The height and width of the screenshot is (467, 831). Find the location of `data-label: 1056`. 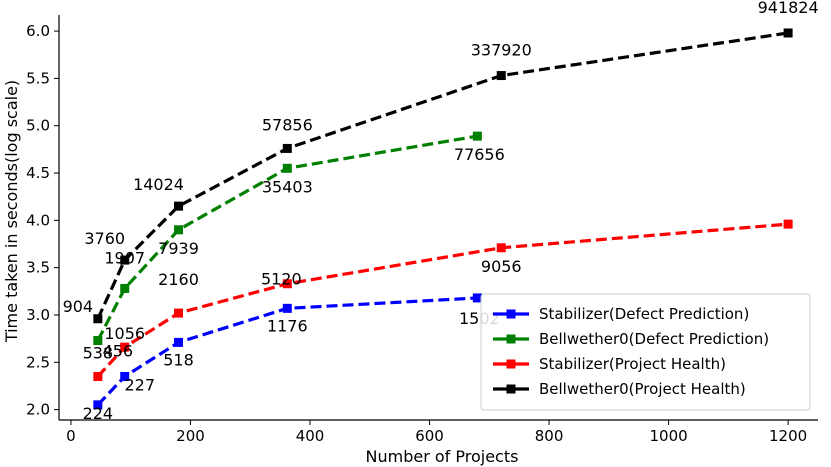

data-label: 1056 is located at coordinates (124, 333).